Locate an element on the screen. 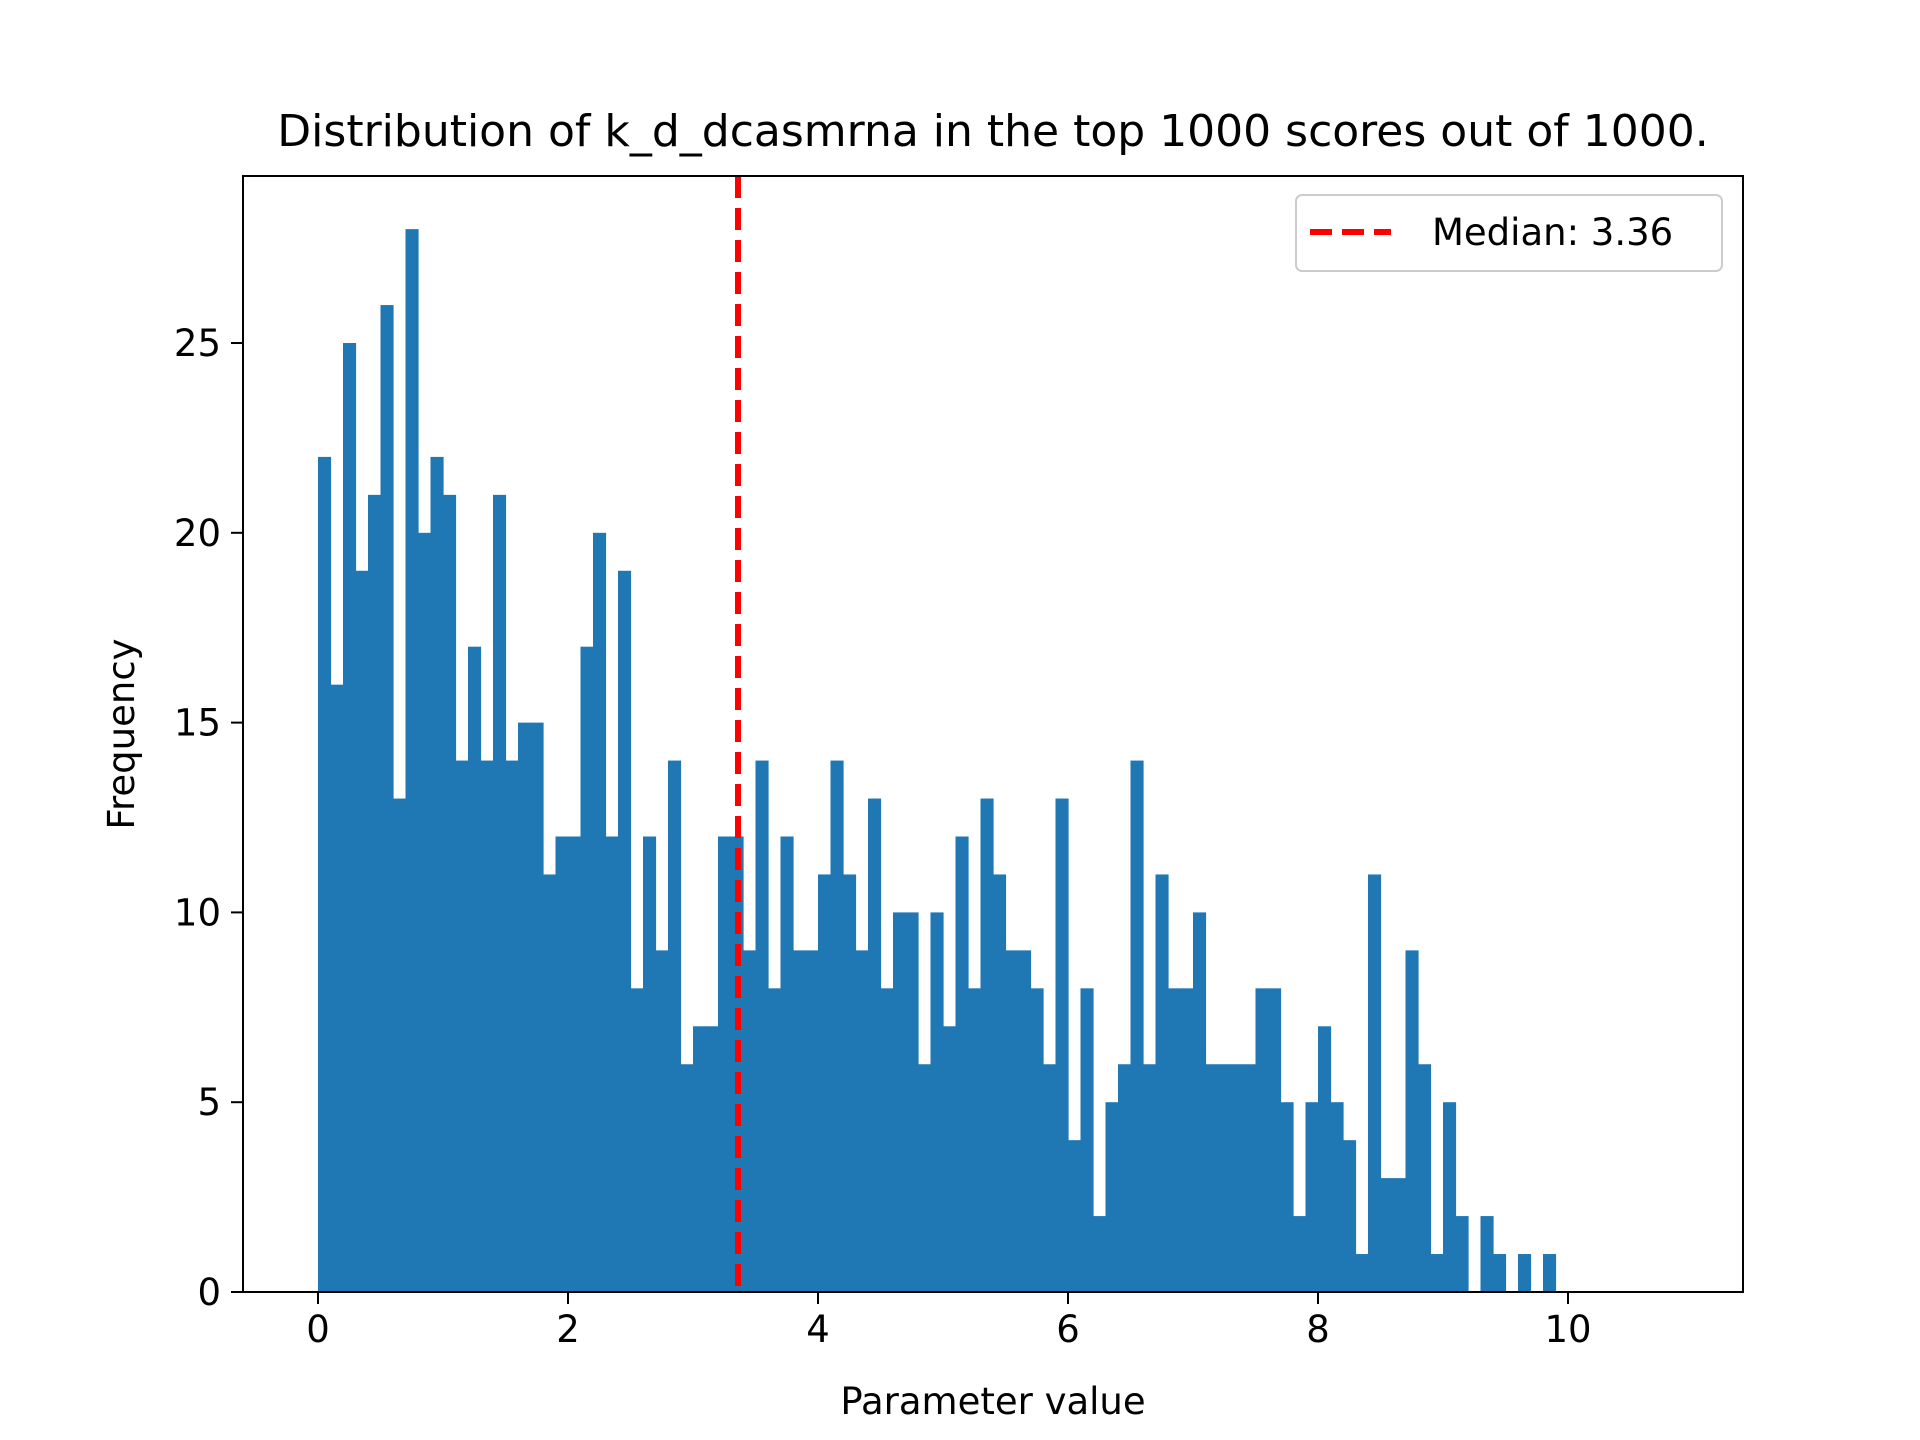 Image resolution: width=1920 pixels, height=1440 pixels. y-tick-label: 20 is located at coordinates (197, 533).